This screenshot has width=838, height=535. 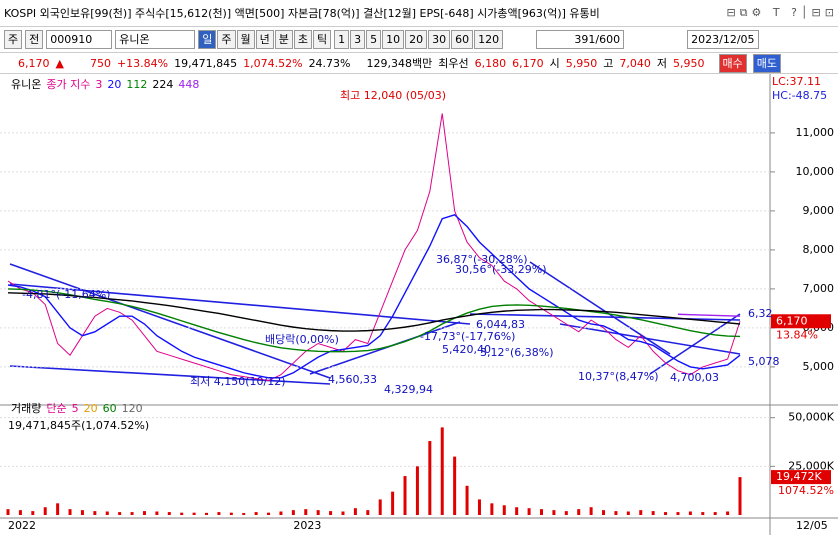 I want to click on annotation: 30,56°(-33,29%), so click(x=501, y=269).